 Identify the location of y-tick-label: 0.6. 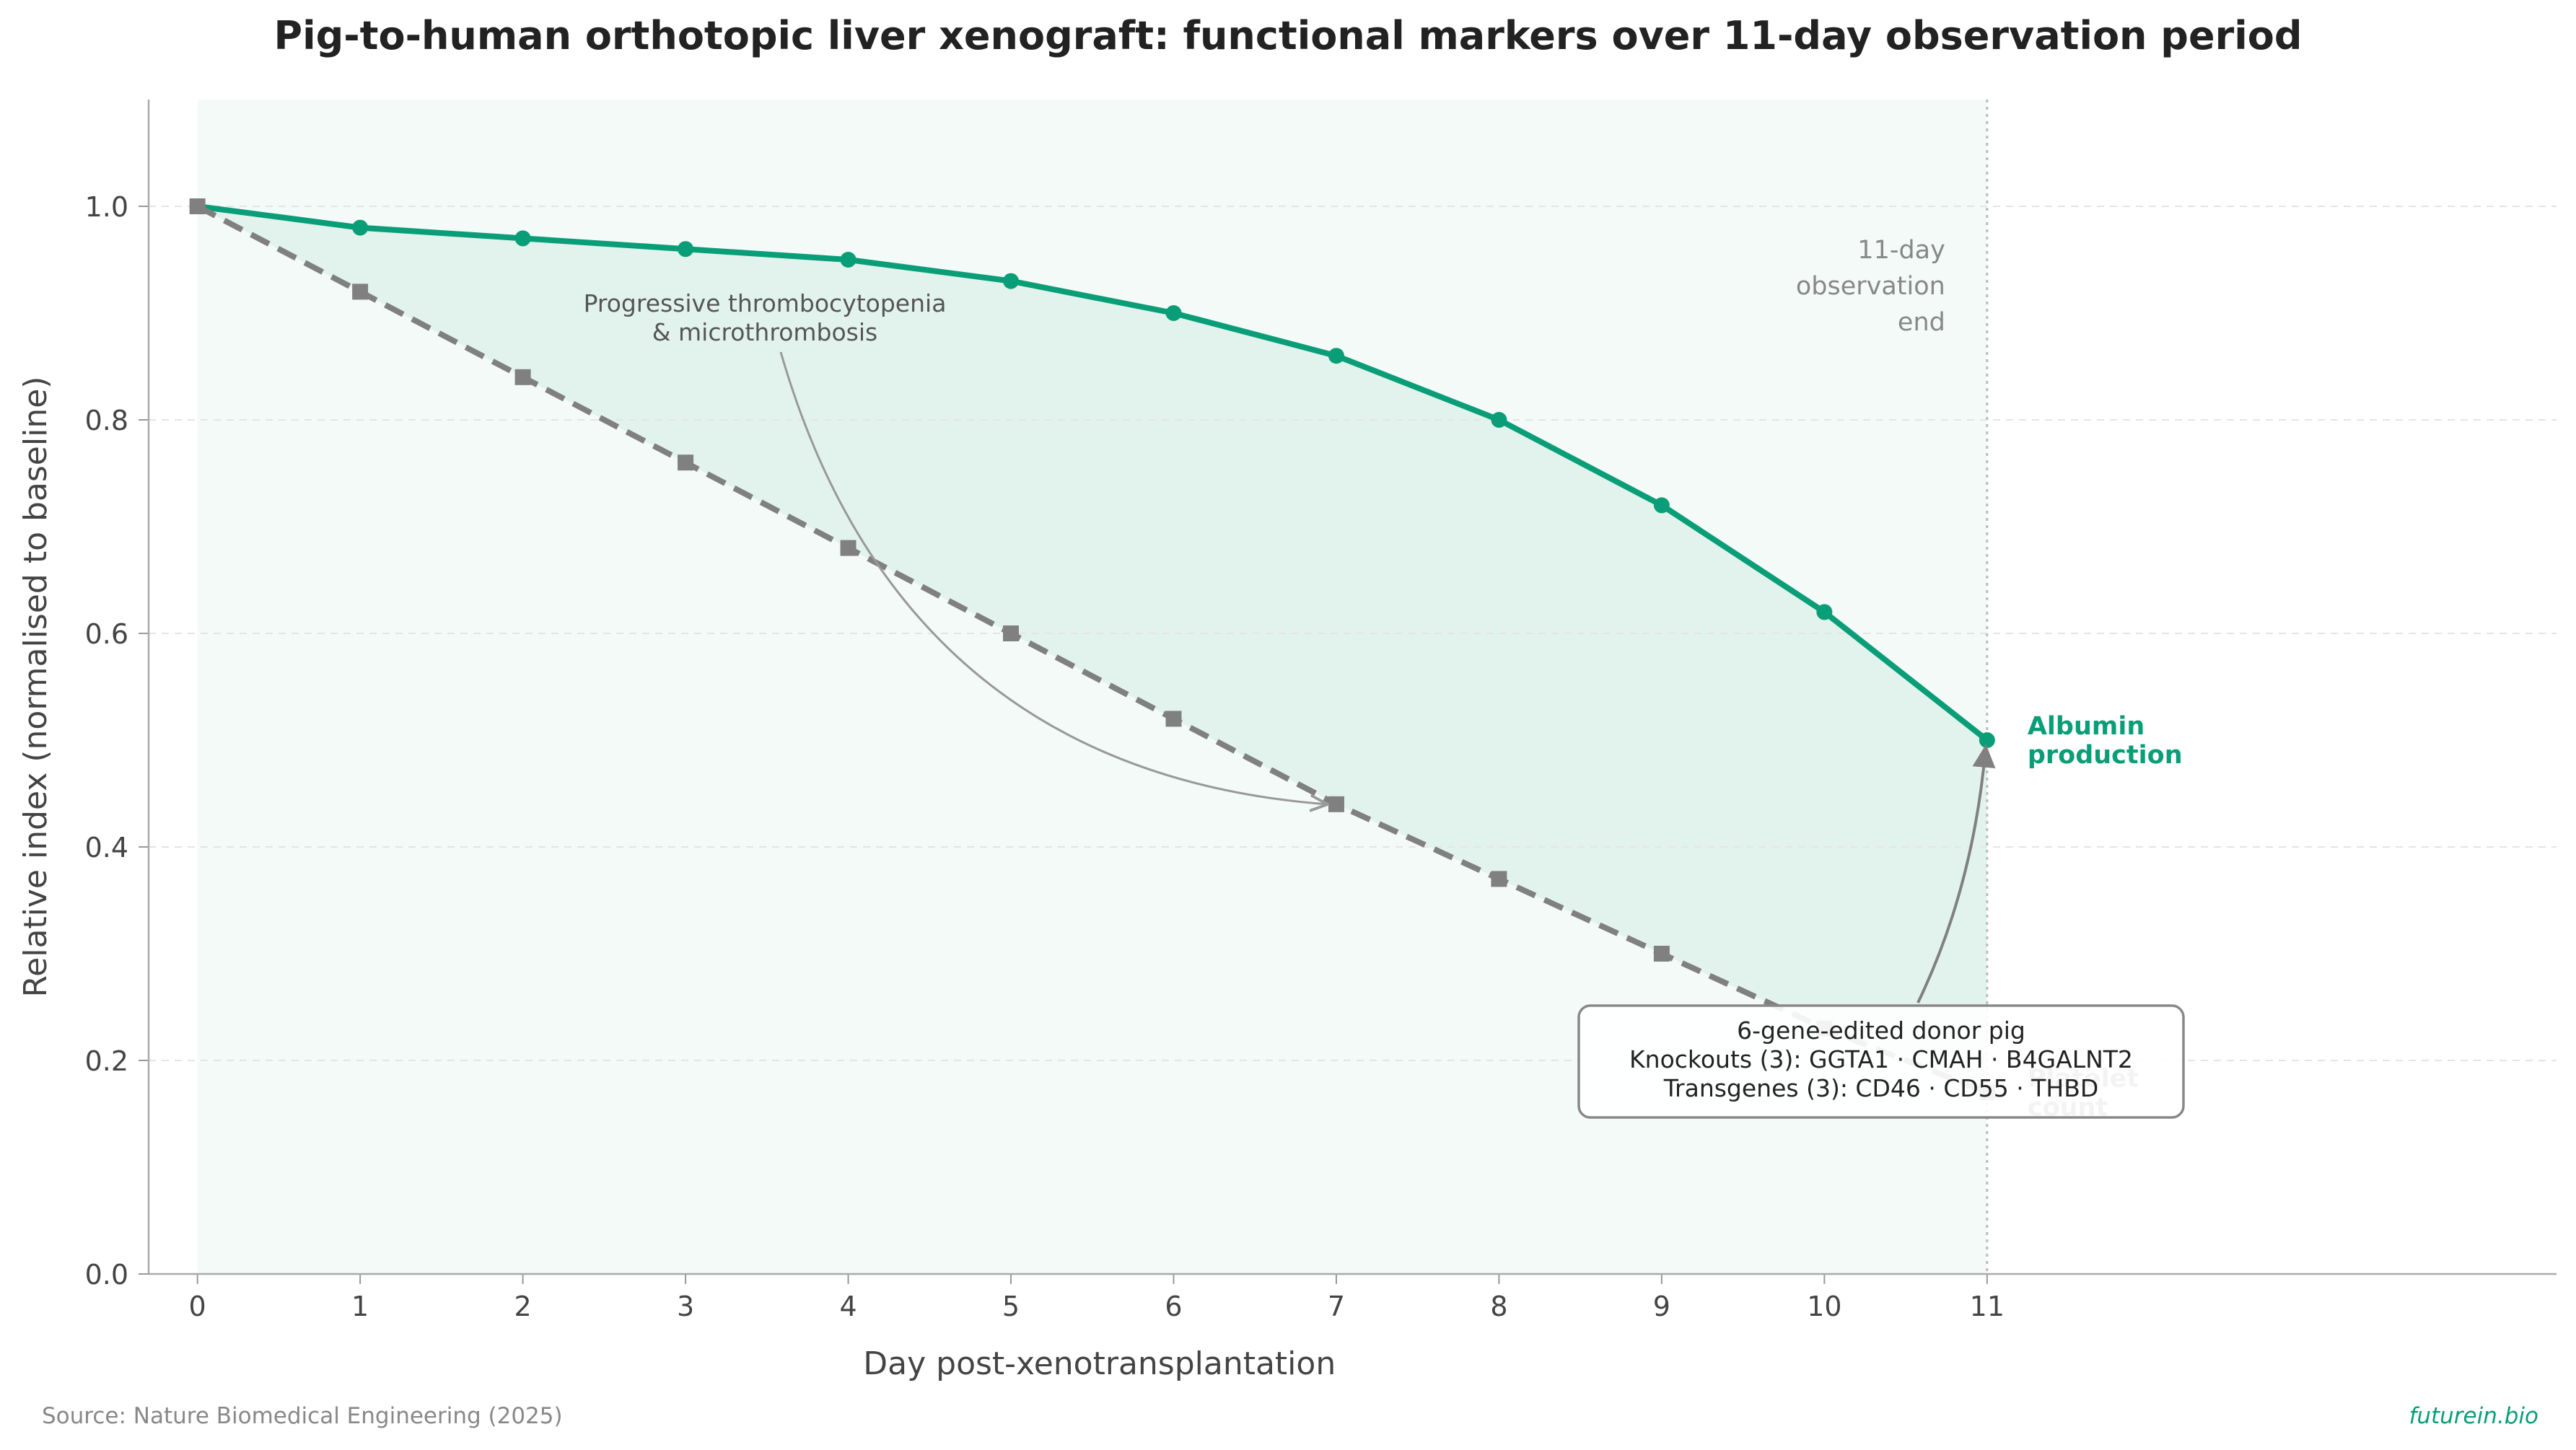
(107, 634).